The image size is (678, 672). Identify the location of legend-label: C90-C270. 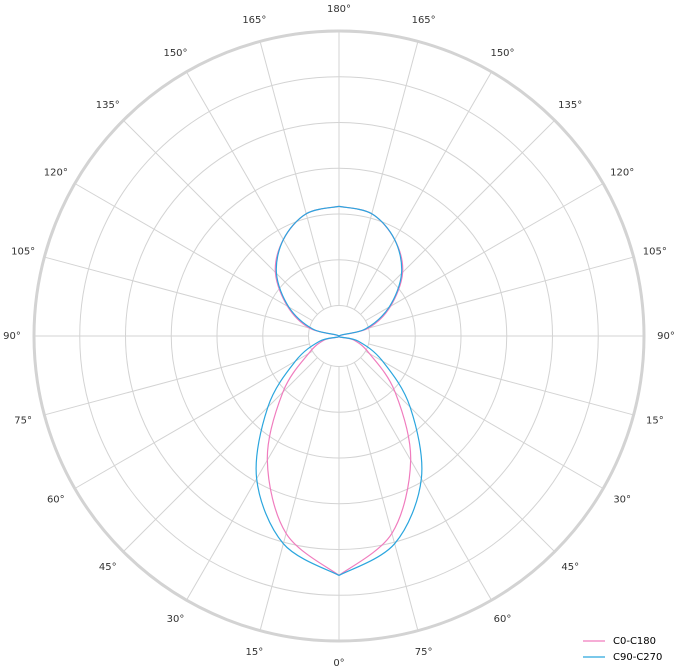
(637, 657).